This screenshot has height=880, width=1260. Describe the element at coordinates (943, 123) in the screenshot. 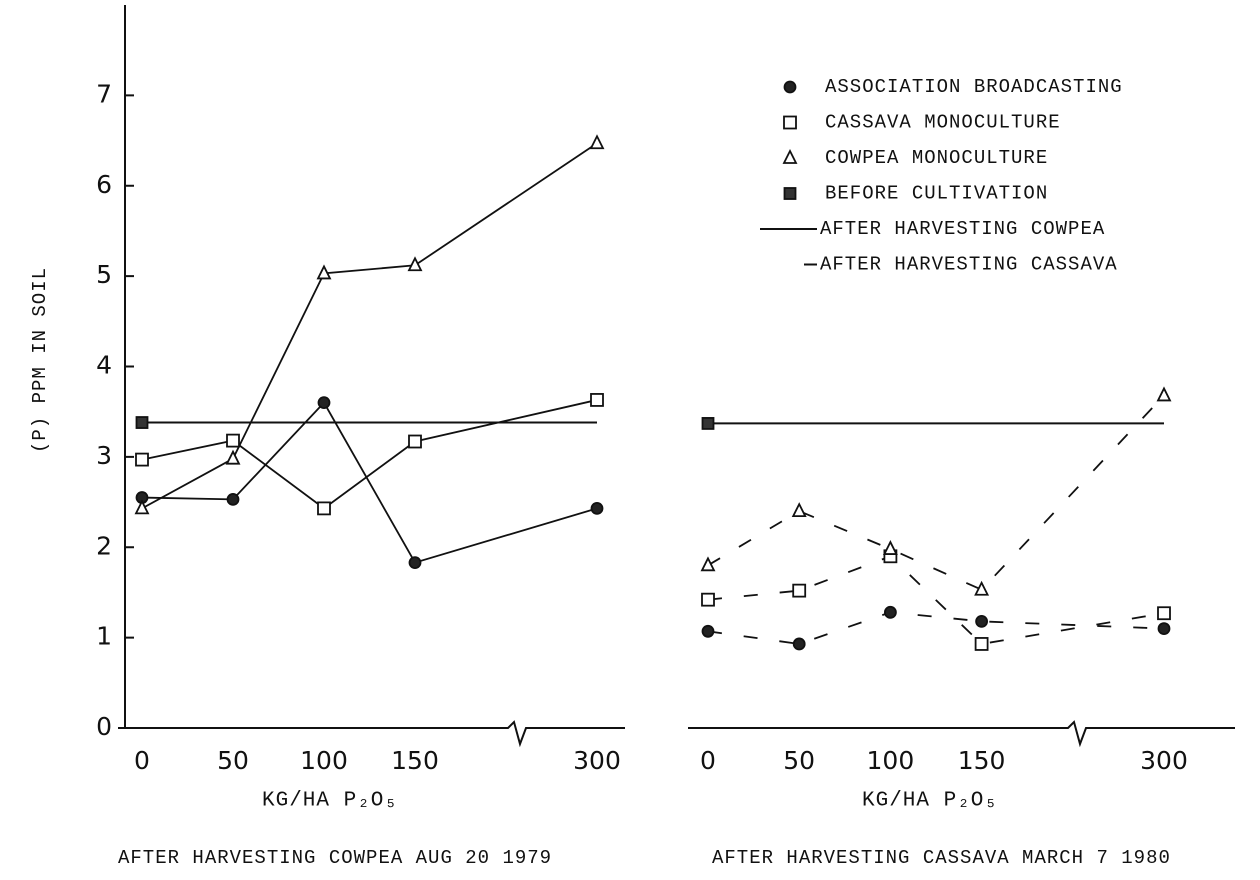

I see `legend-label: CASSAVA MONOCULTURE` at that location.